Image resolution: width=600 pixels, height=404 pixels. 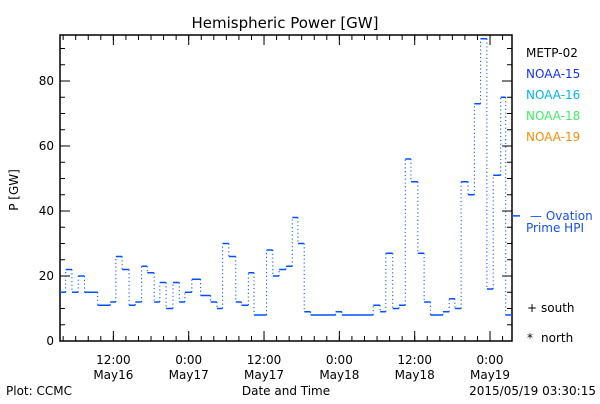 I want to click on legend-item: NOAA-16, so click(x=553, y=95).